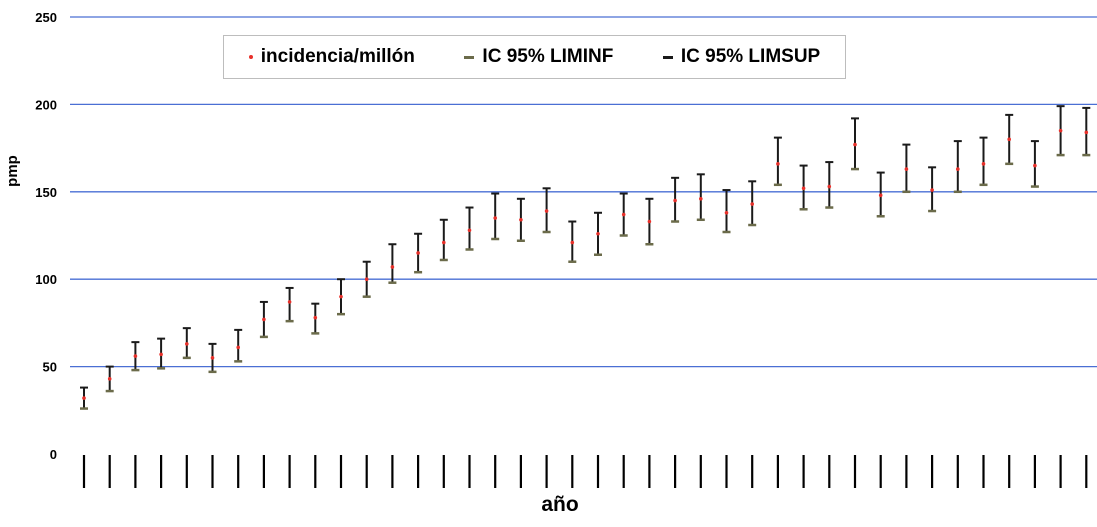  Describe the element at coordinates (12, 171) in the screenshot. I see `y-axis-label: pmp` at that location.